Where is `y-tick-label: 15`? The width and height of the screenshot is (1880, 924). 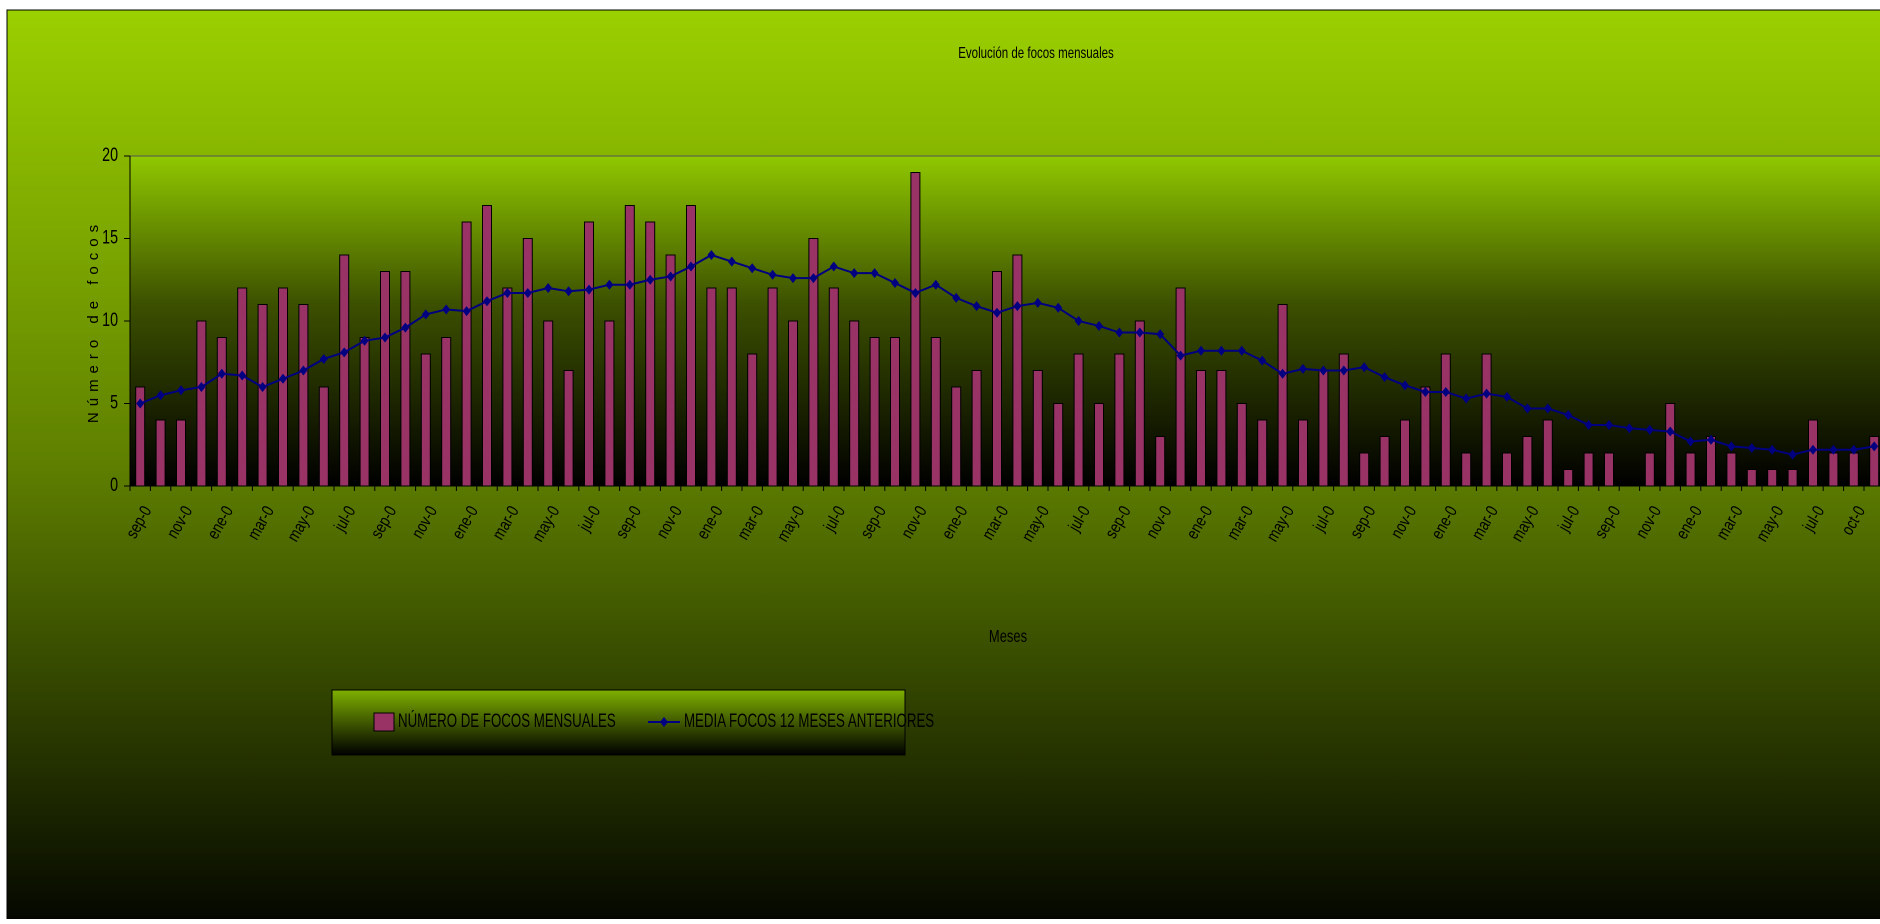
y-tick-label: 15 is located at coordinates (110, 237).